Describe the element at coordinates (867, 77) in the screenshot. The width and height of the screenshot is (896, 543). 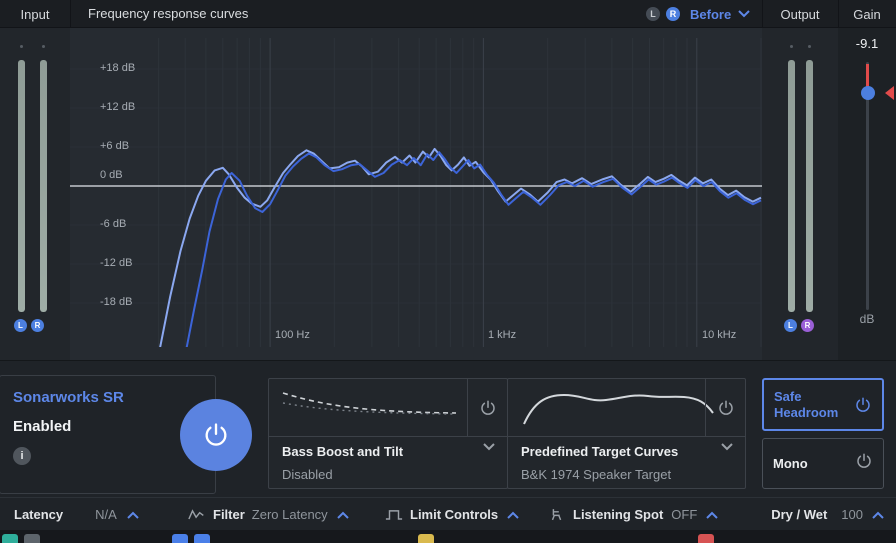
I see `gain-reduction-indicator` at that location.